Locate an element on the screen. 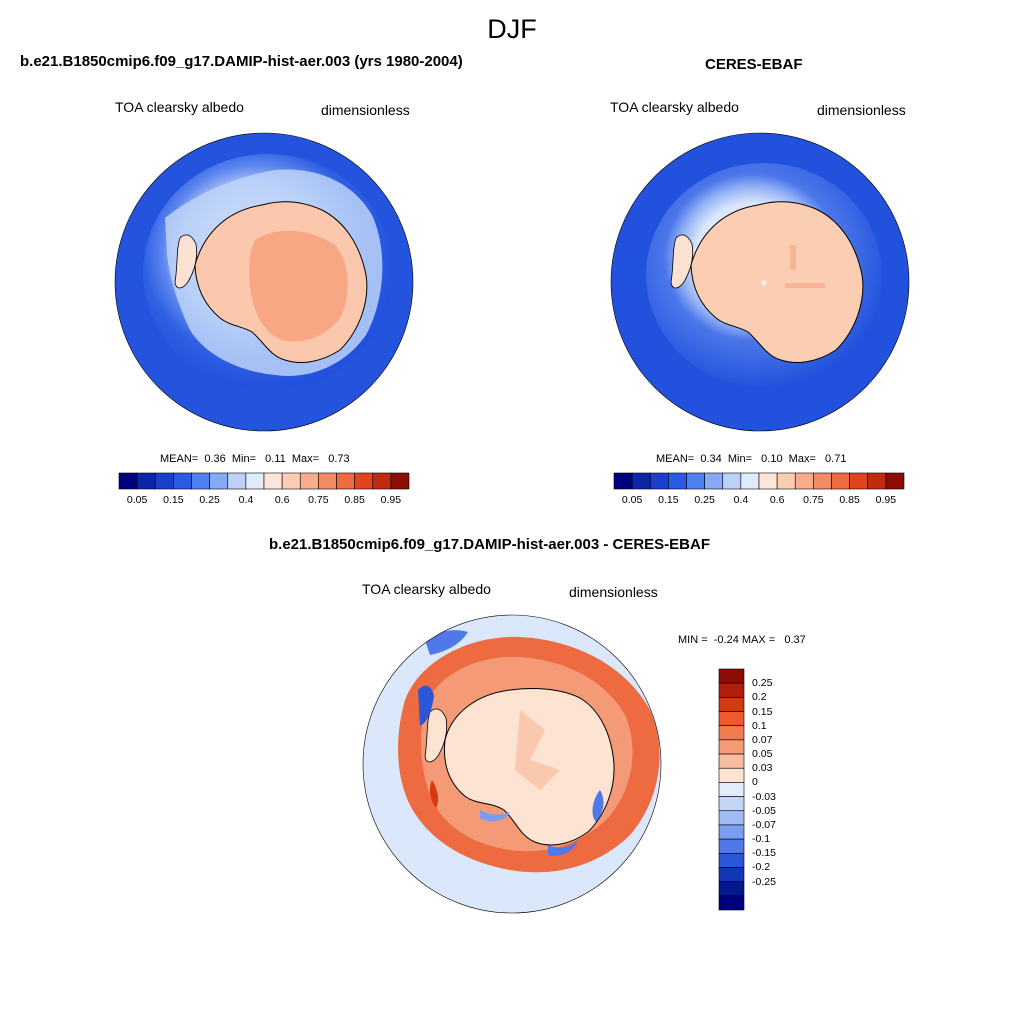 The width and height of the screenshot is (1024, 1024). panel-2-colorbar-tick-label: 0.15 is located at coordinates (668, 500).